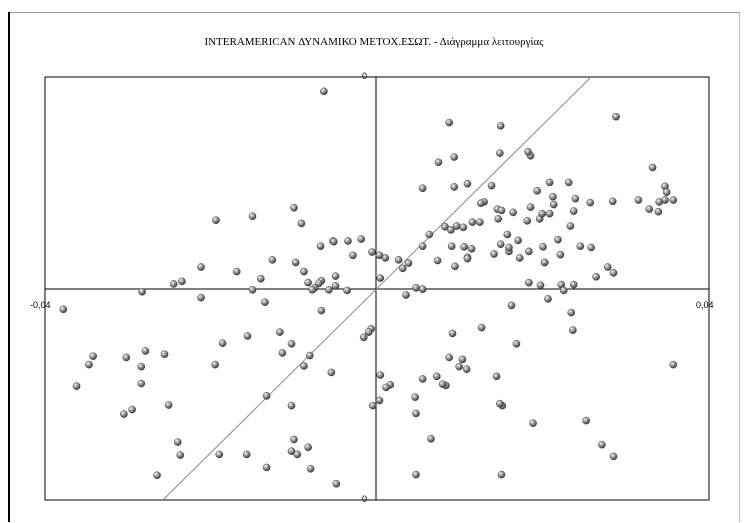 The width and height of the screenshot is (748, 523). I want to click on y-tick-bottom: 0, so click(364, 499).